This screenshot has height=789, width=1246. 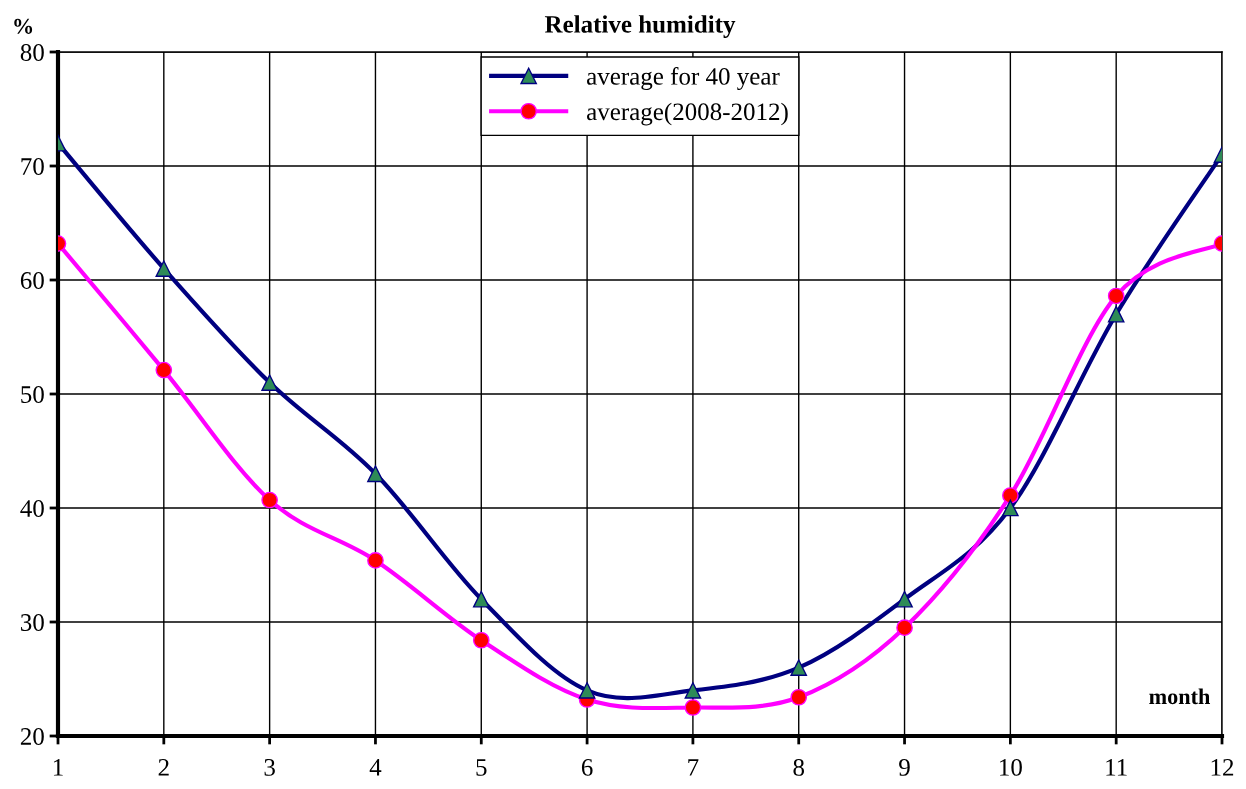 I want to click on legend-label: average for 40 year, so click(x=683, y=78).